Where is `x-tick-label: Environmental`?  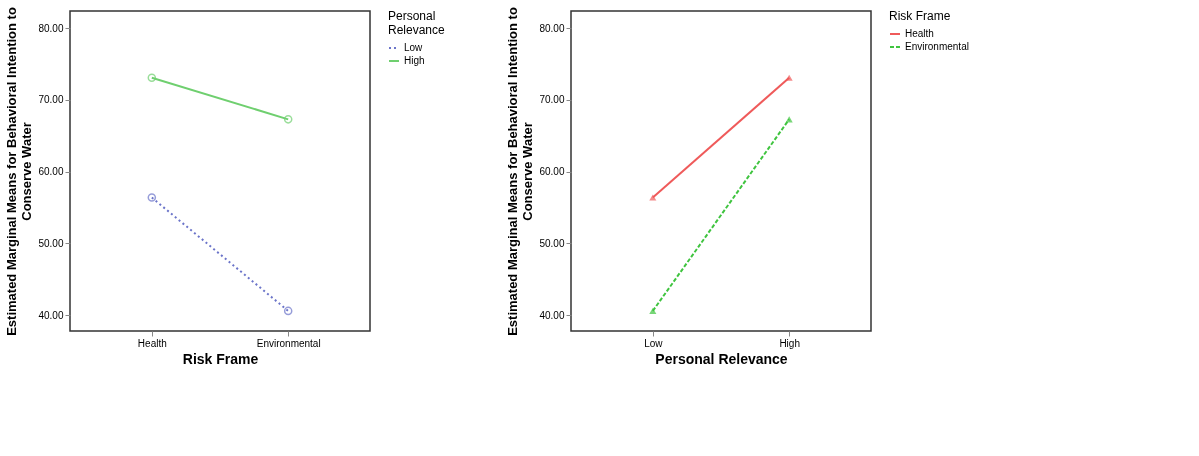 x-tick-label: Environmental is located at coordinates (288, 343).